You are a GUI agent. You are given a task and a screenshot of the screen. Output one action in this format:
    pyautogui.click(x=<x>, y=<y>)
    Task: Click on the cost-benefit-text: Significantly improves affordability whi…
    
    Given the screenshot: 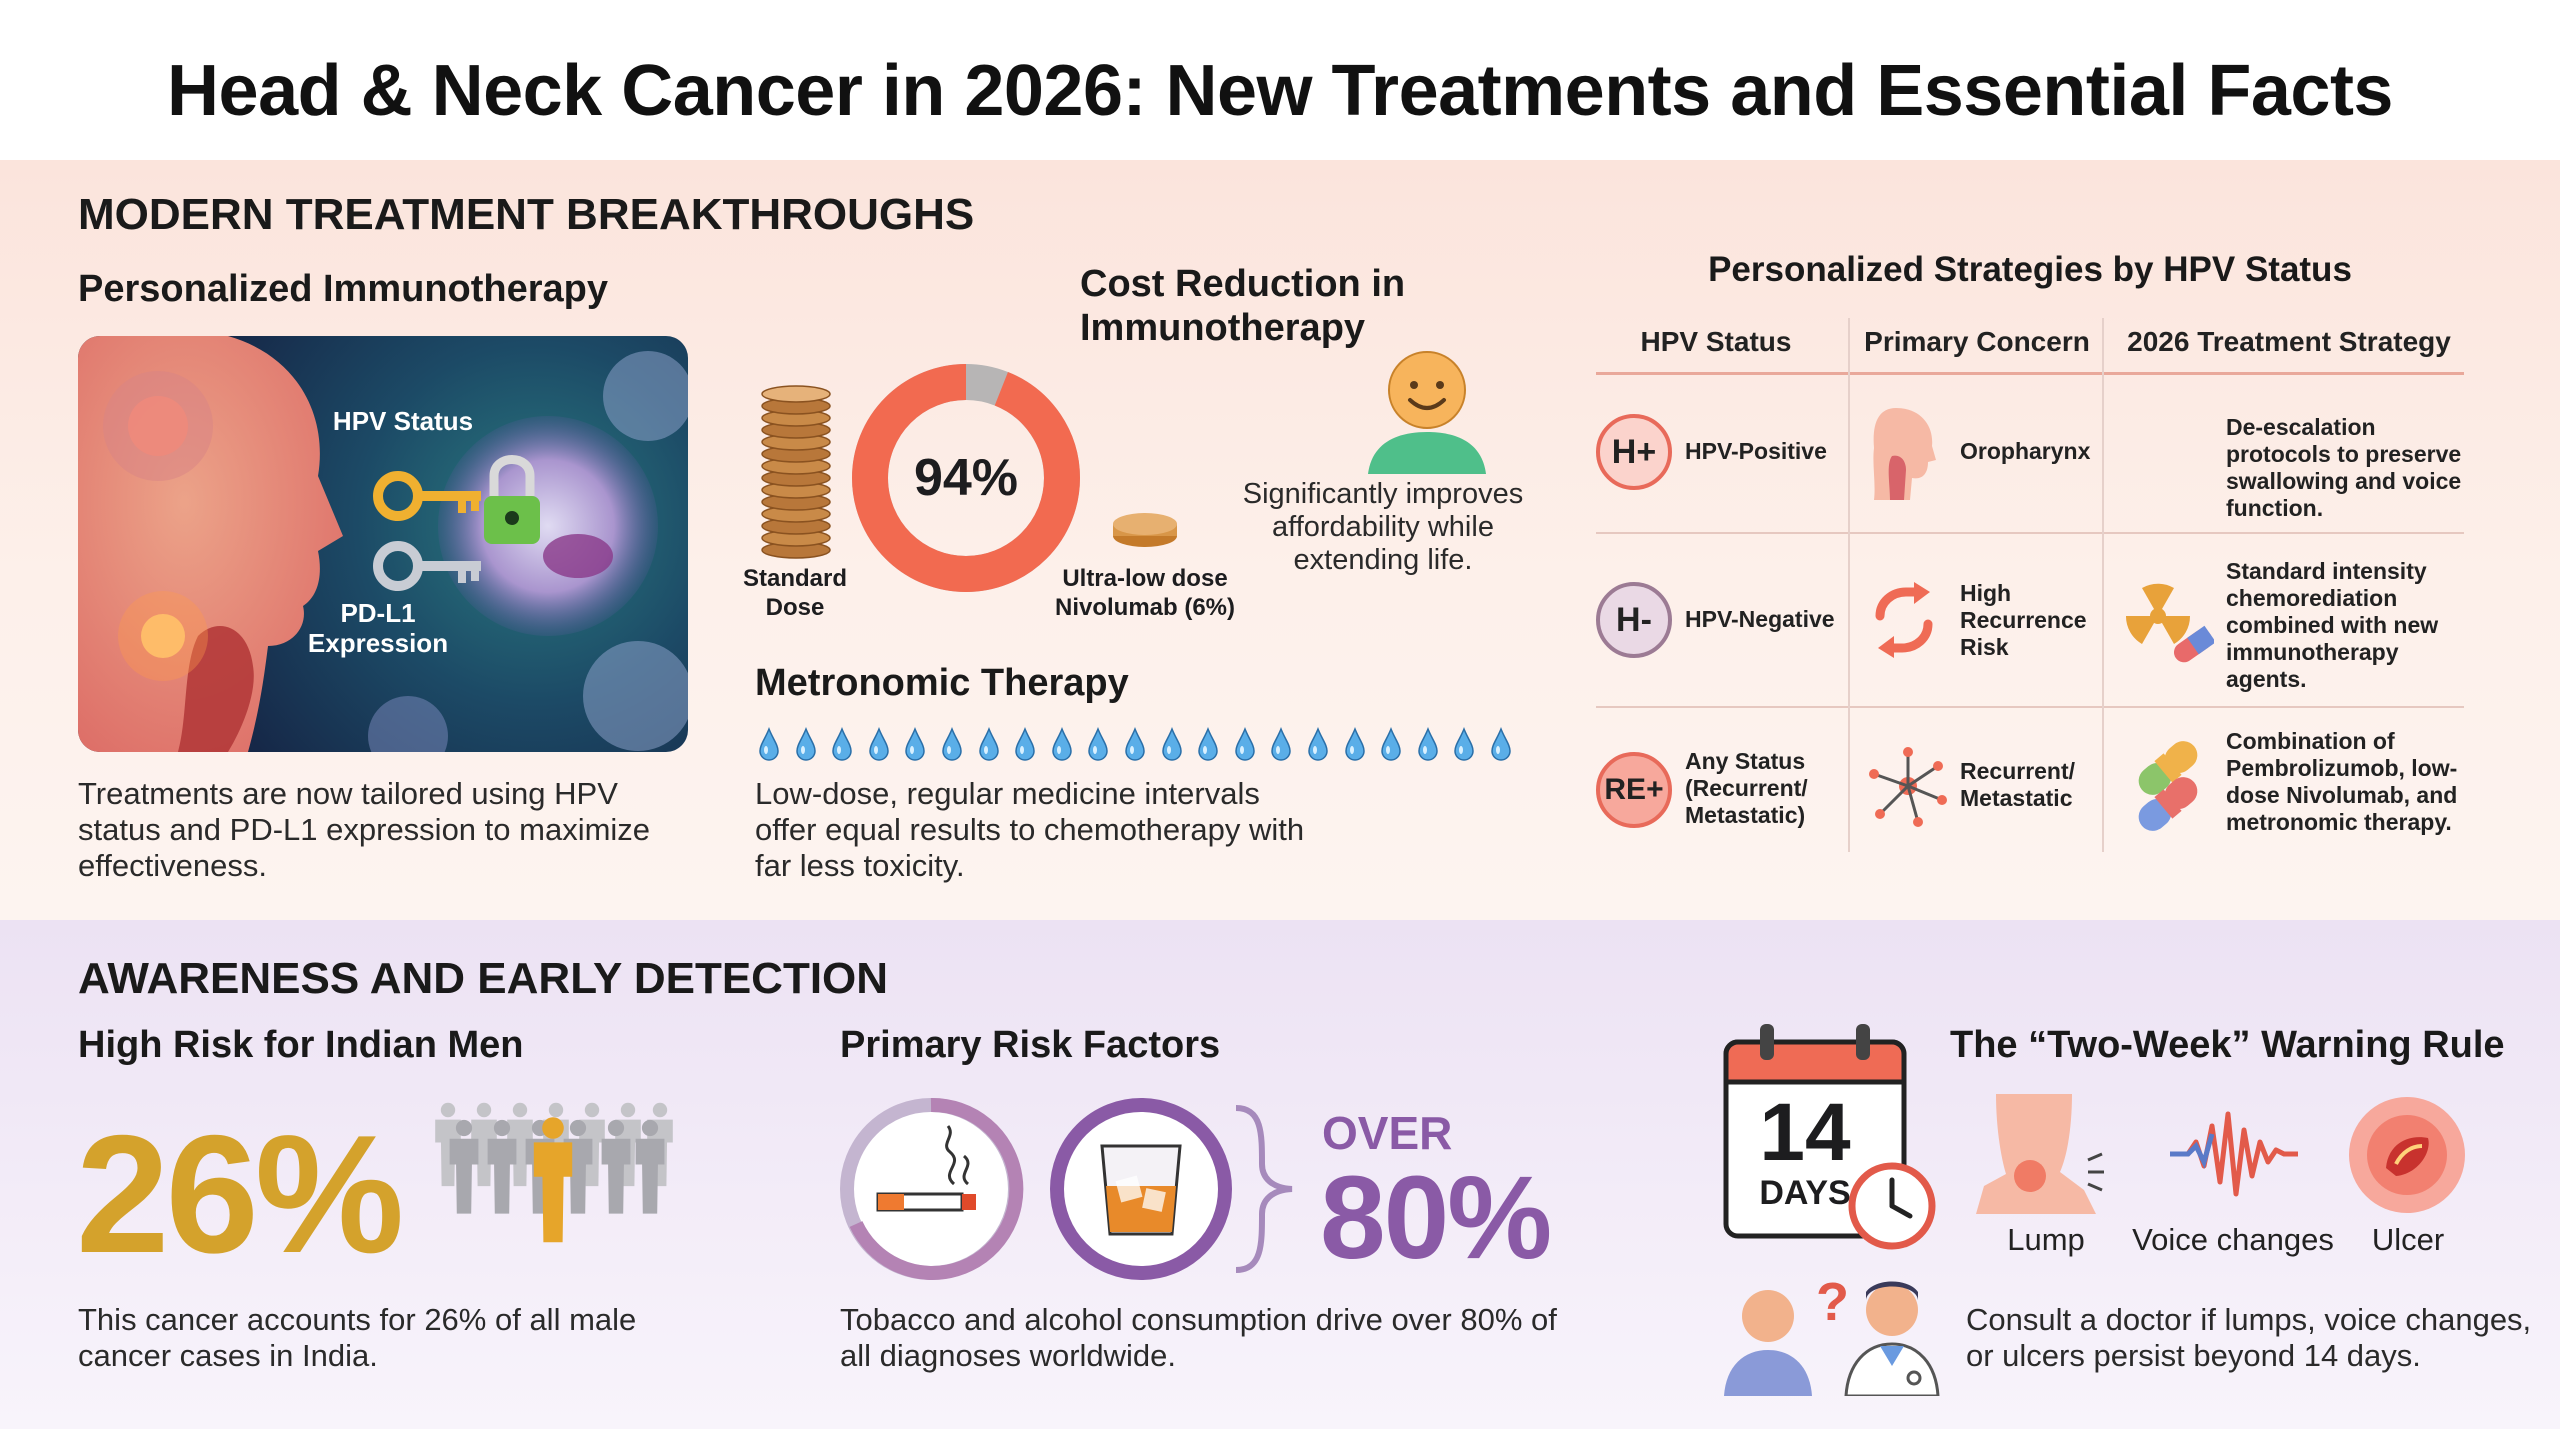 What is the action you would take?
    pyautogui.click(x=1383, y=527)
    